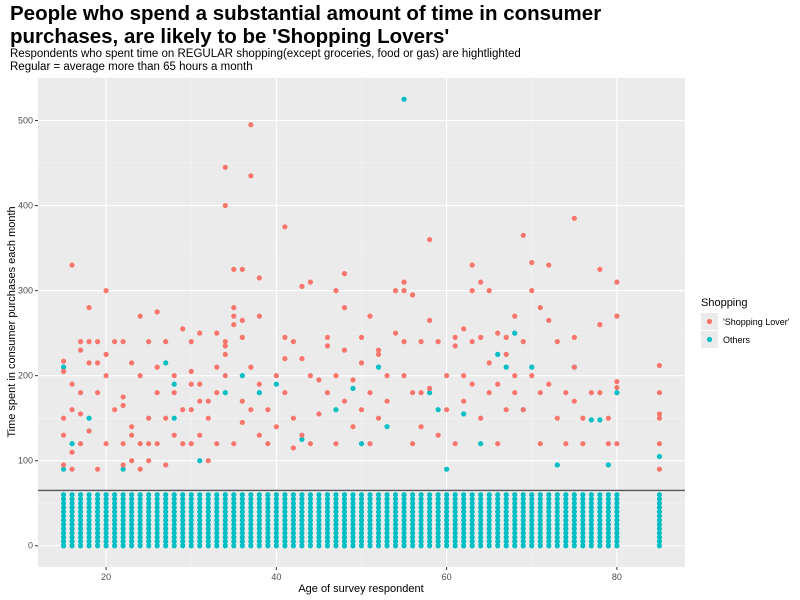 This screenshot has width=800, height=600. I want to click on x-tick-label: 60, so click(447, 577).